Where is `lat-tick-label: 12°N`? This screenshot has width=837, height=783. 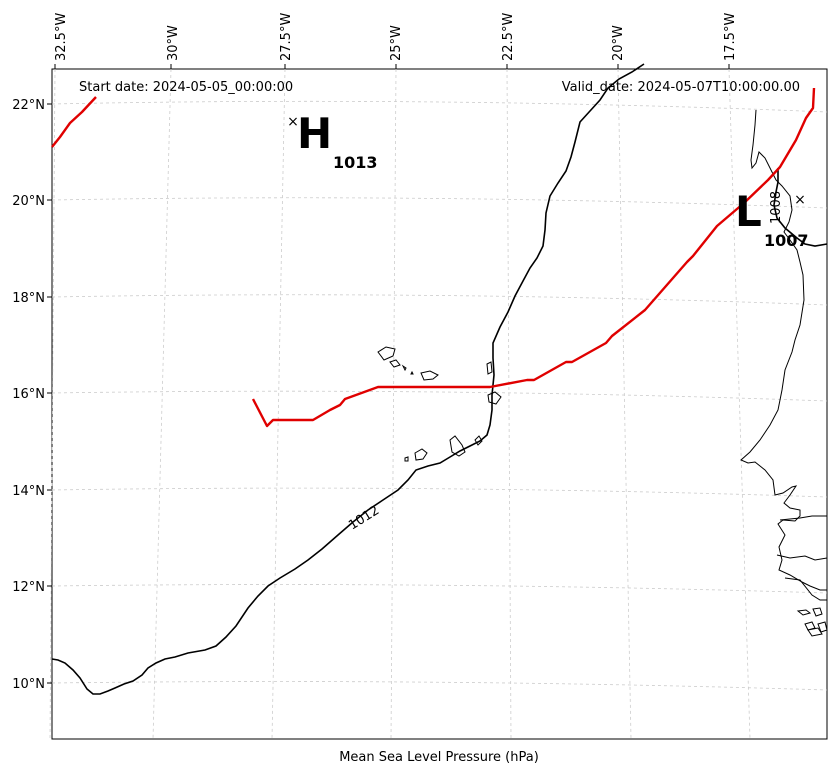
lat-tick-label: 12°N is located at coordinates (28, 587).